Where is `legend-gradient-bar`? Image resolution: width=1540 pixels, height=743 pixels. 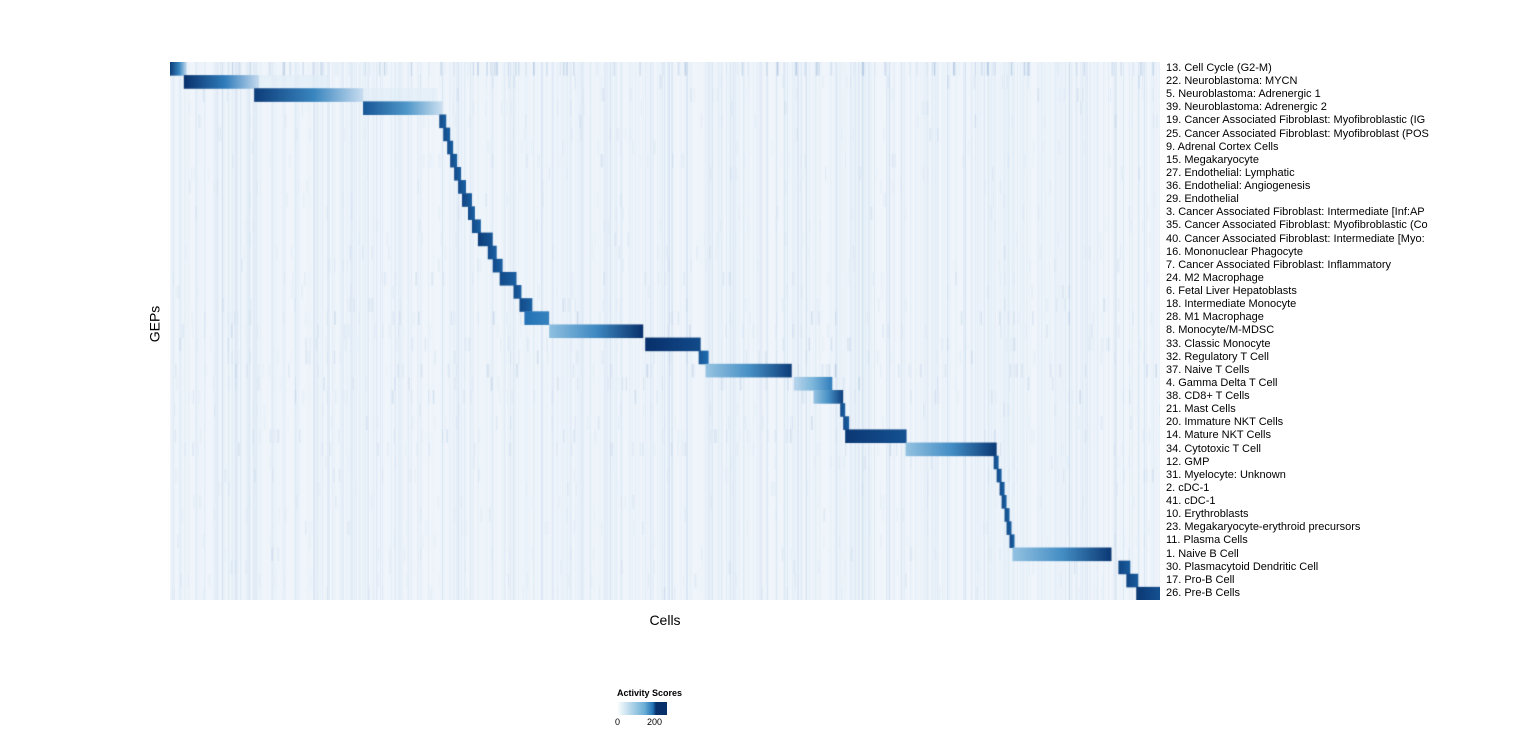
legend-gradient-bar is located at coordinates (642, 708).